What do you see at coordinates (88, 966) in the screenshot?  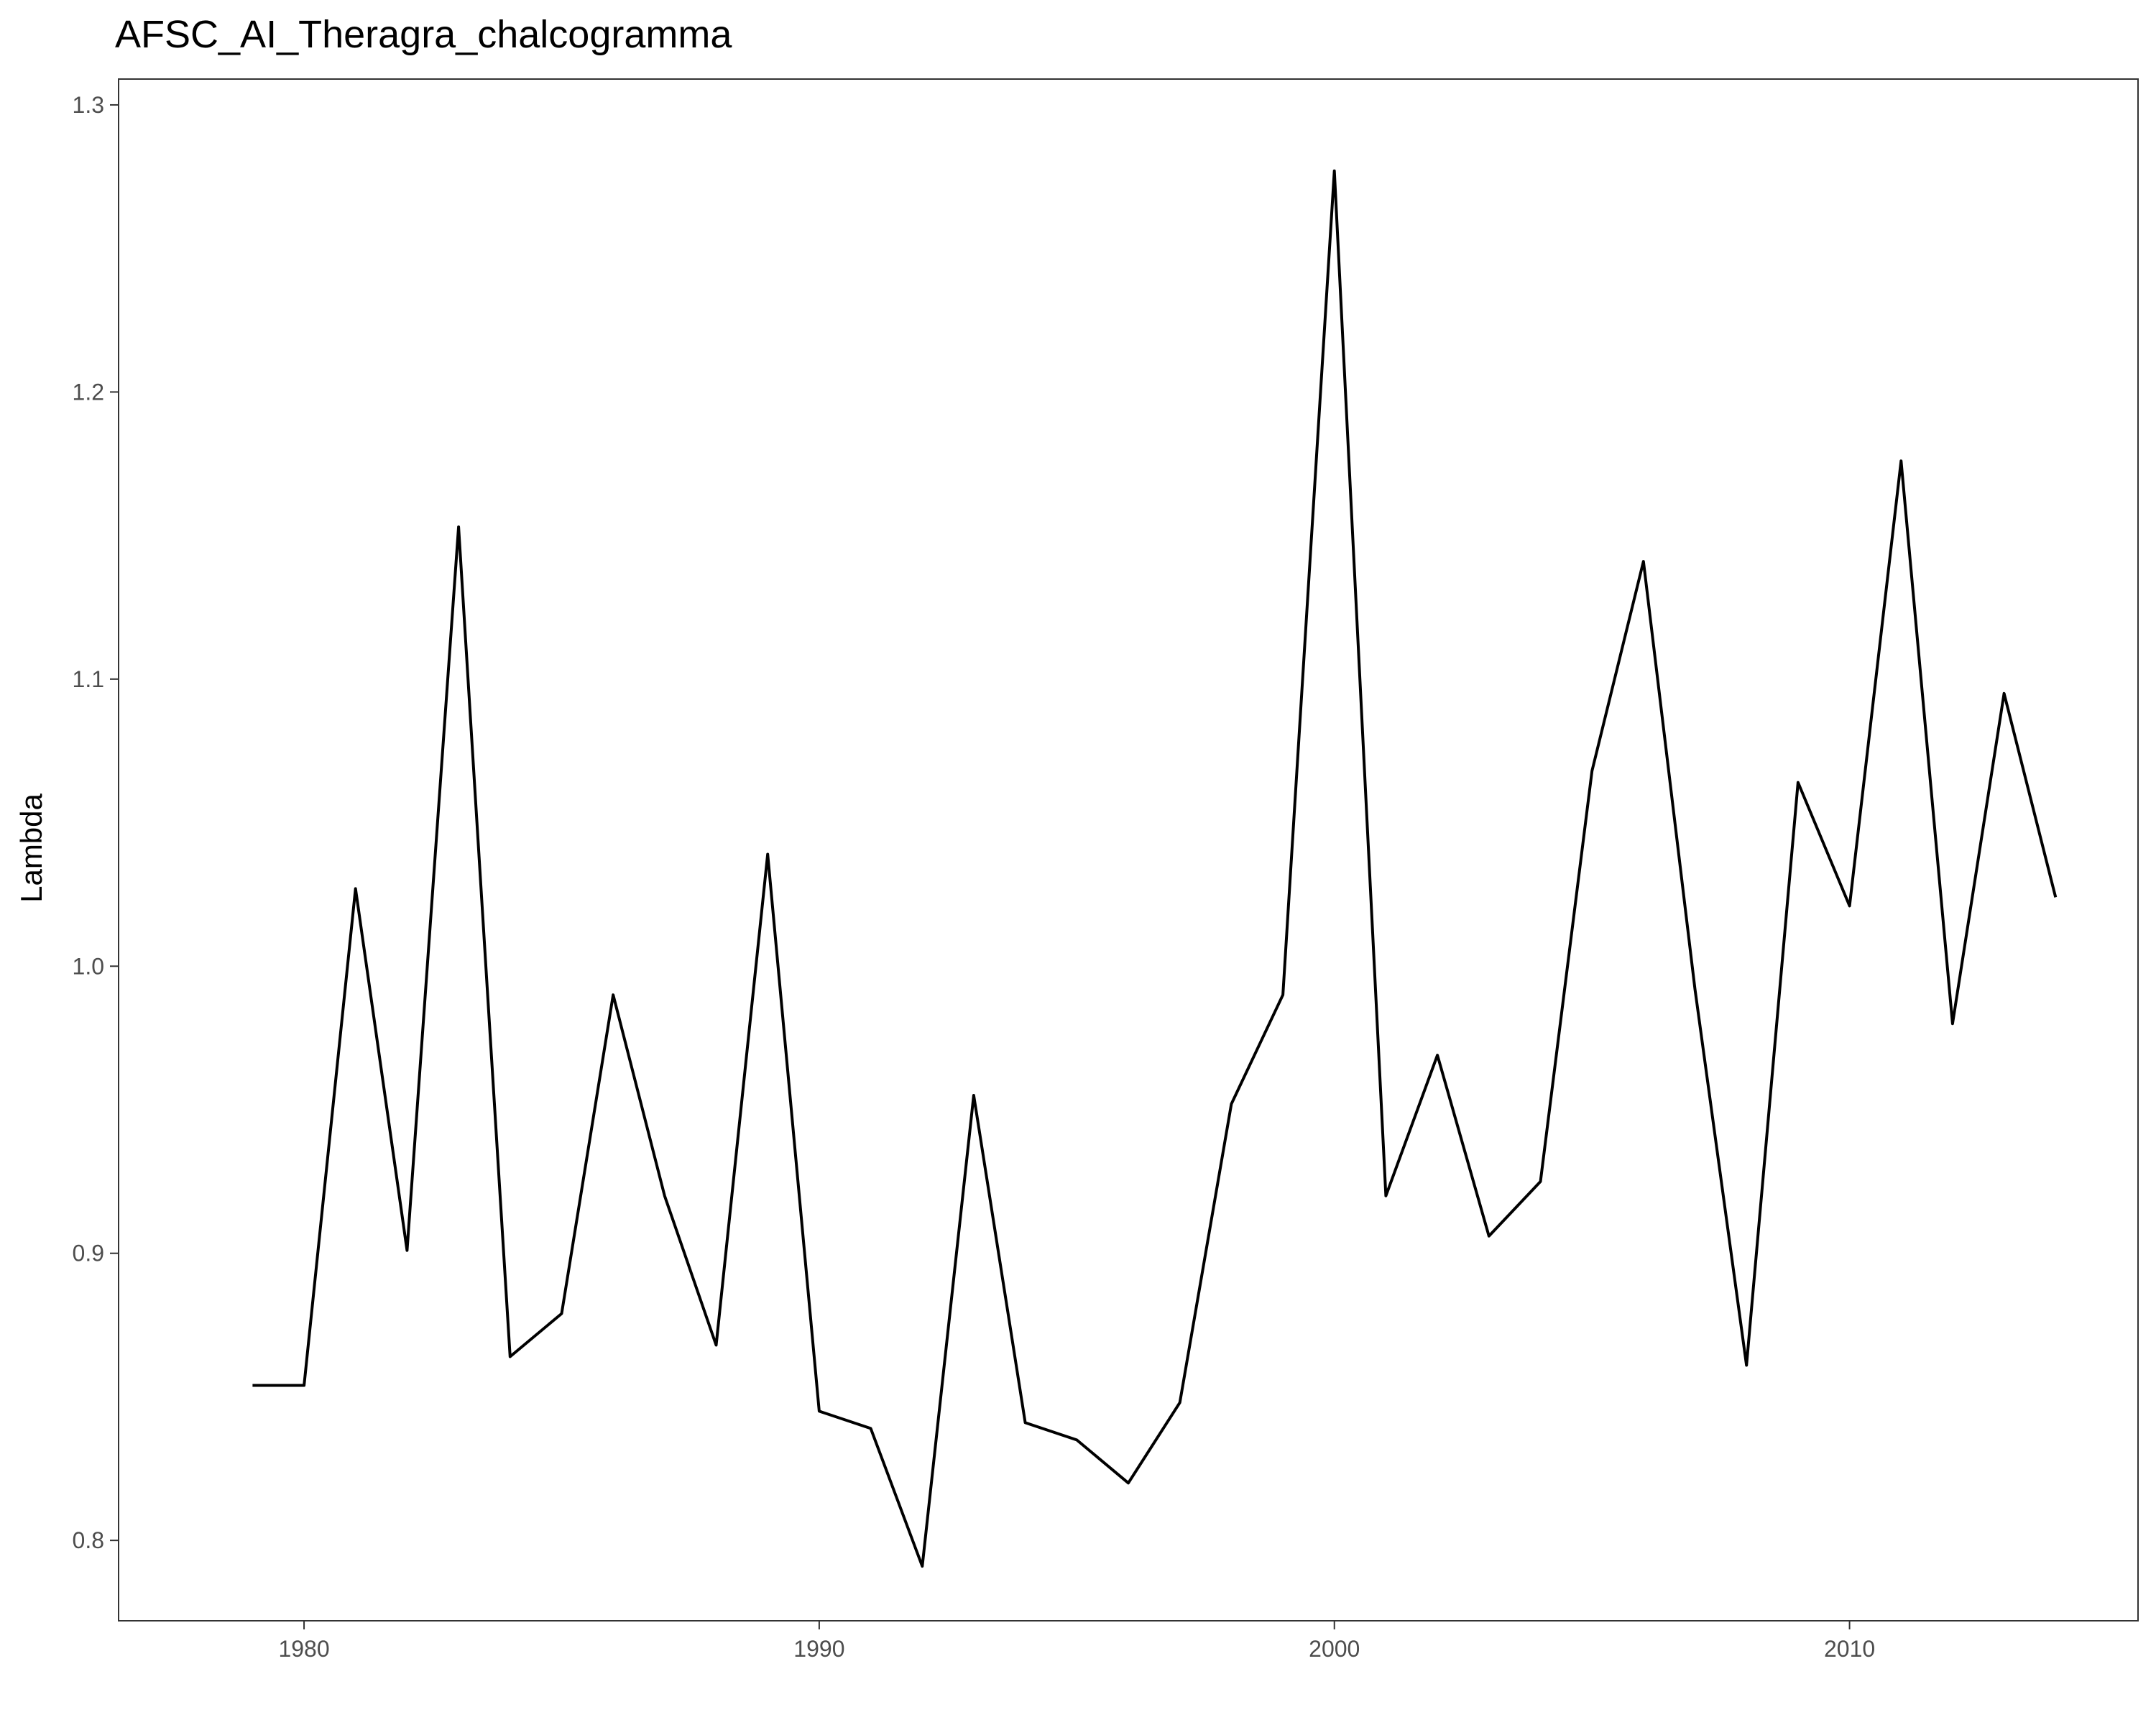 I see `y-tick-label: 1.0` at bounding box center [88, 966].